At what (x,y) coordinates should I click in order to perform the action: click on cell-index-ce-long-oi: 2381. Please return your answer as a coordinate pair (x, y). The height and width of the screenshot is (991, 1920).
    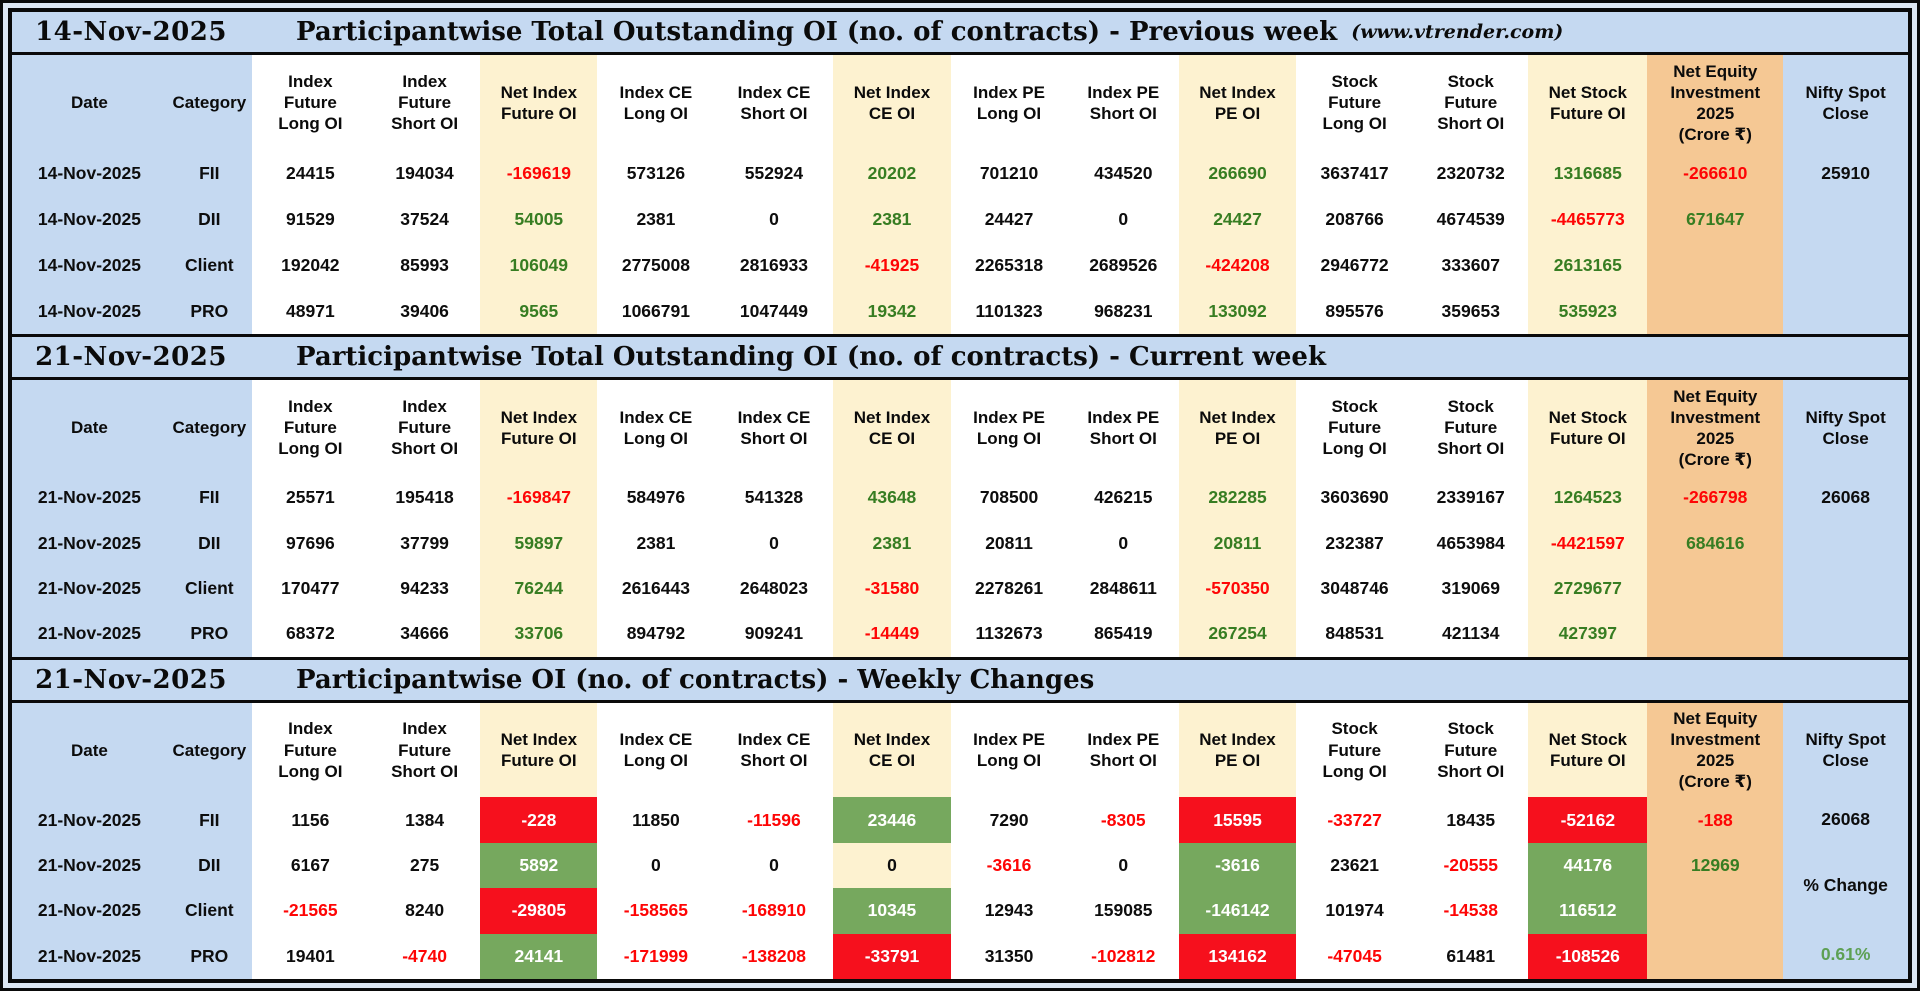
    Looking at the image, I should click on (656, 219).